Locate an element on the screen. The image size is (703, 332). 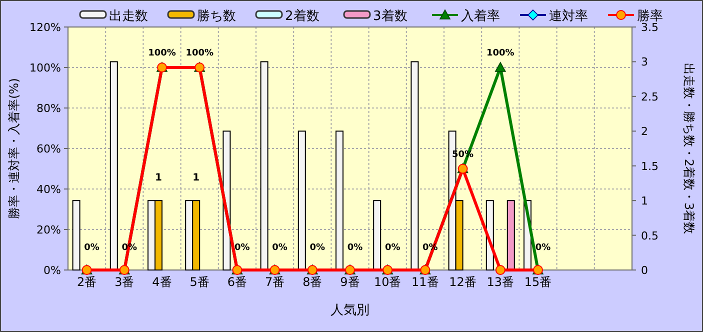
x-tick-label: 7番 is located at coordinates (274, 282).